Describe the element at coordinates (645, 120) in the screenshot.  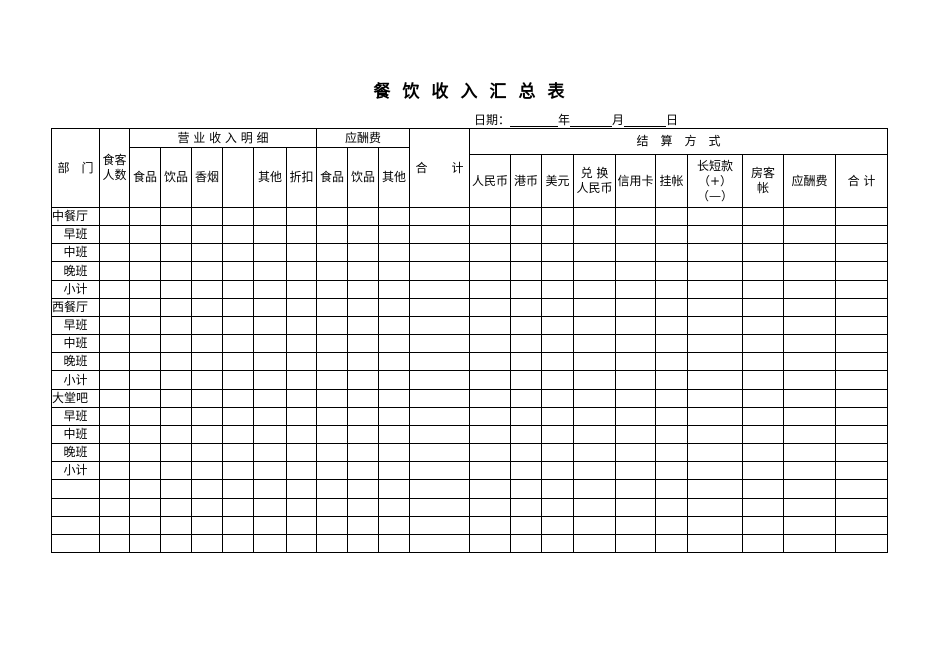
I see `day-field` at that location.